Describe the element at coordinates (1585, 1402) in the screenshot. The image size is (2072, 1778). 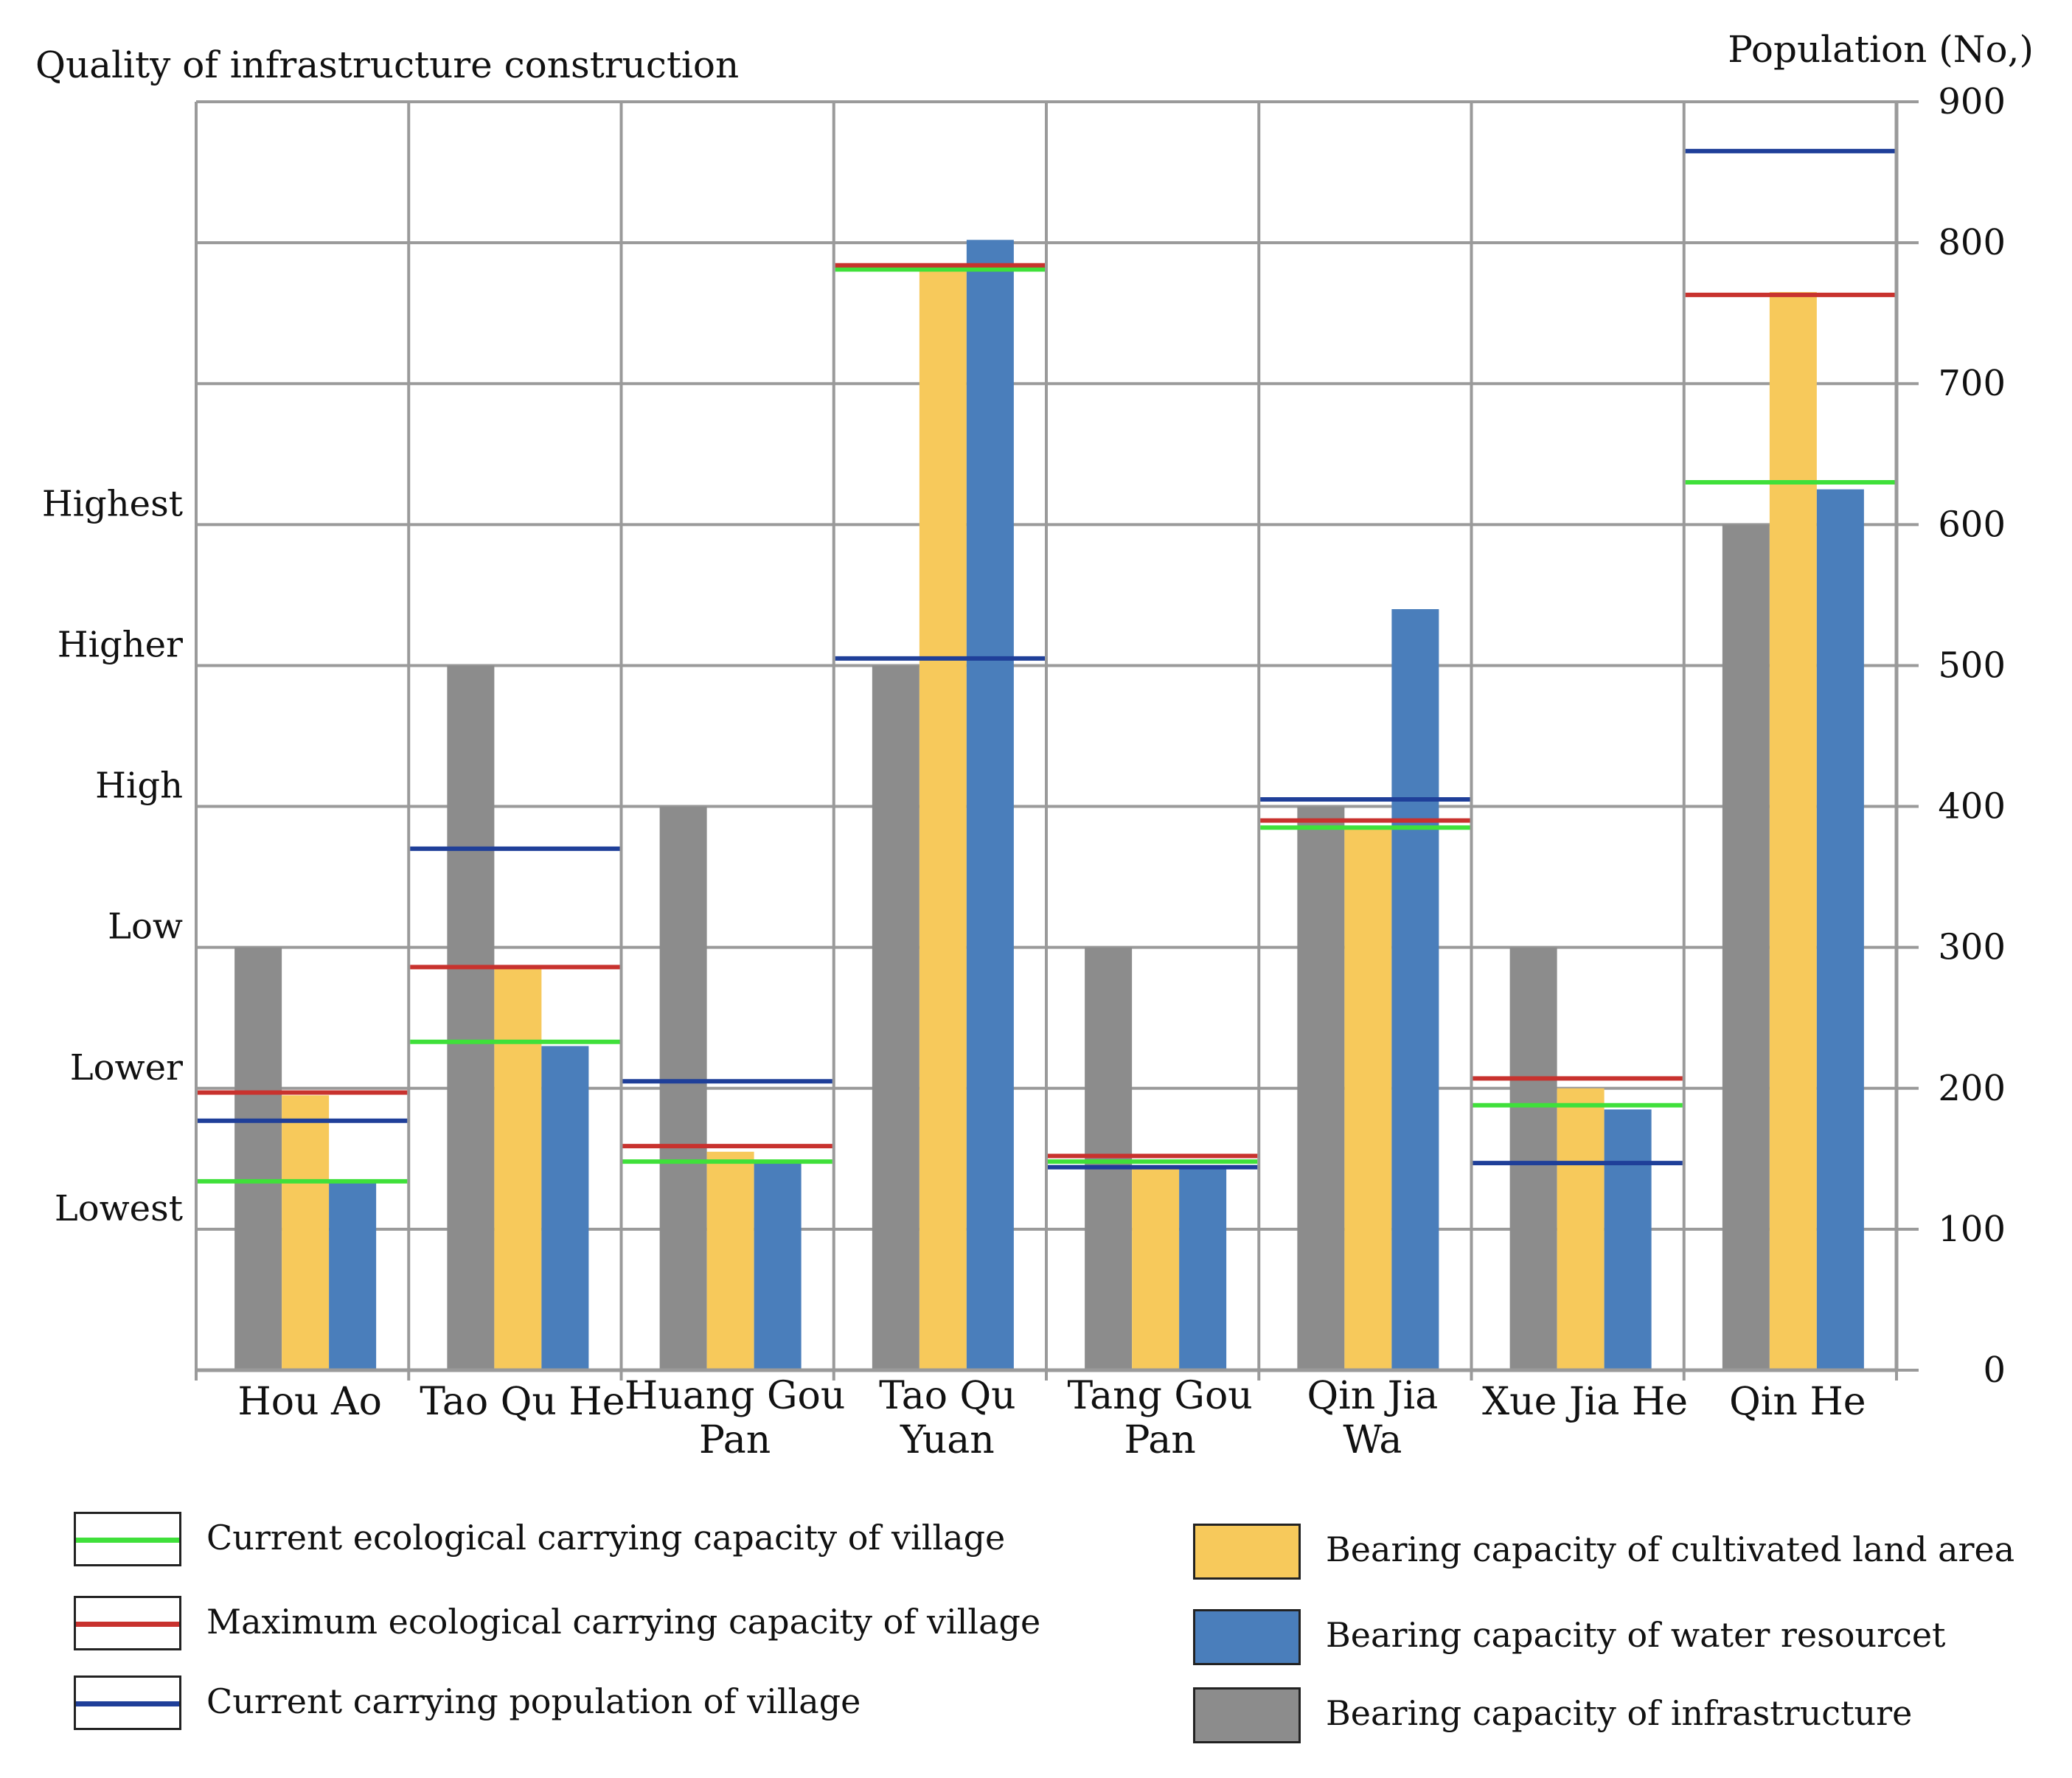
I see `category-label: Xue Jia He` at that location.